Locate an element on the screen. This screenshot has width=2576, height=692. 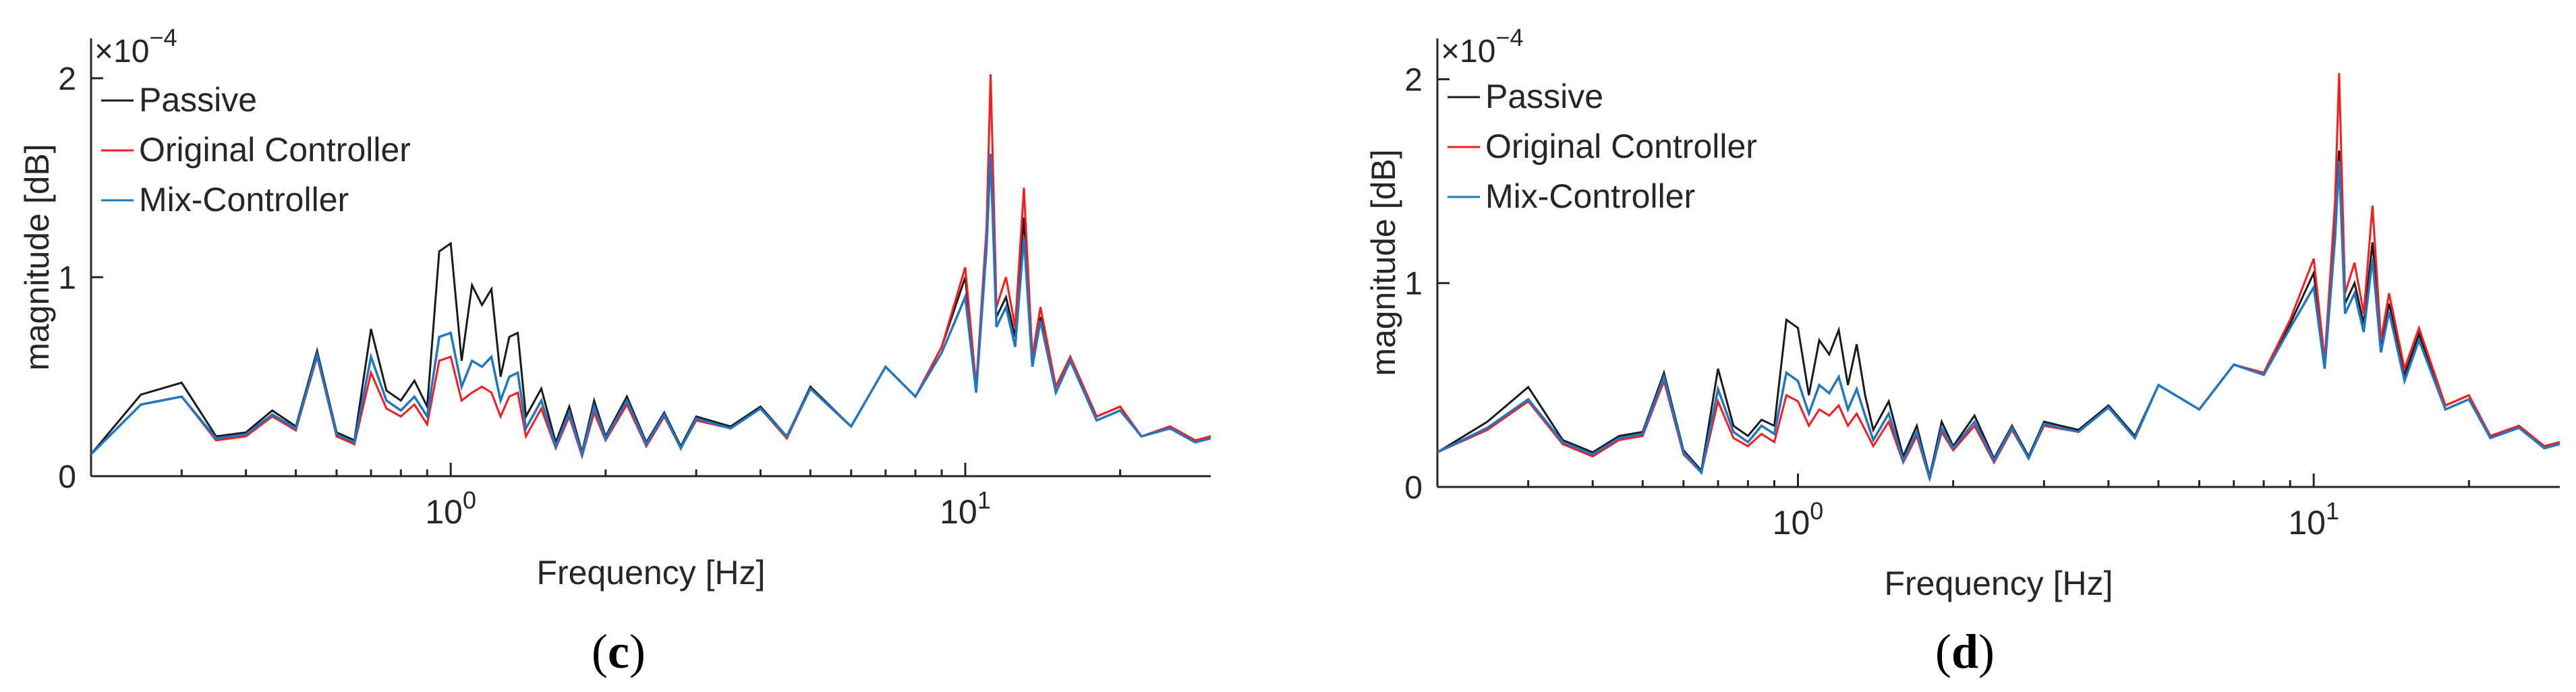
caption-c-letter: c is located at coordinates (618, 652).